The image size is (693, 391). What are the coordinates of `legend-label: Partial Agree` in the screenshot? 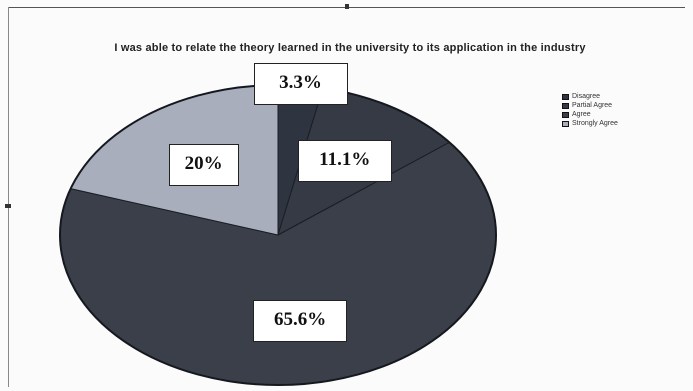 It's located at (592, 105).